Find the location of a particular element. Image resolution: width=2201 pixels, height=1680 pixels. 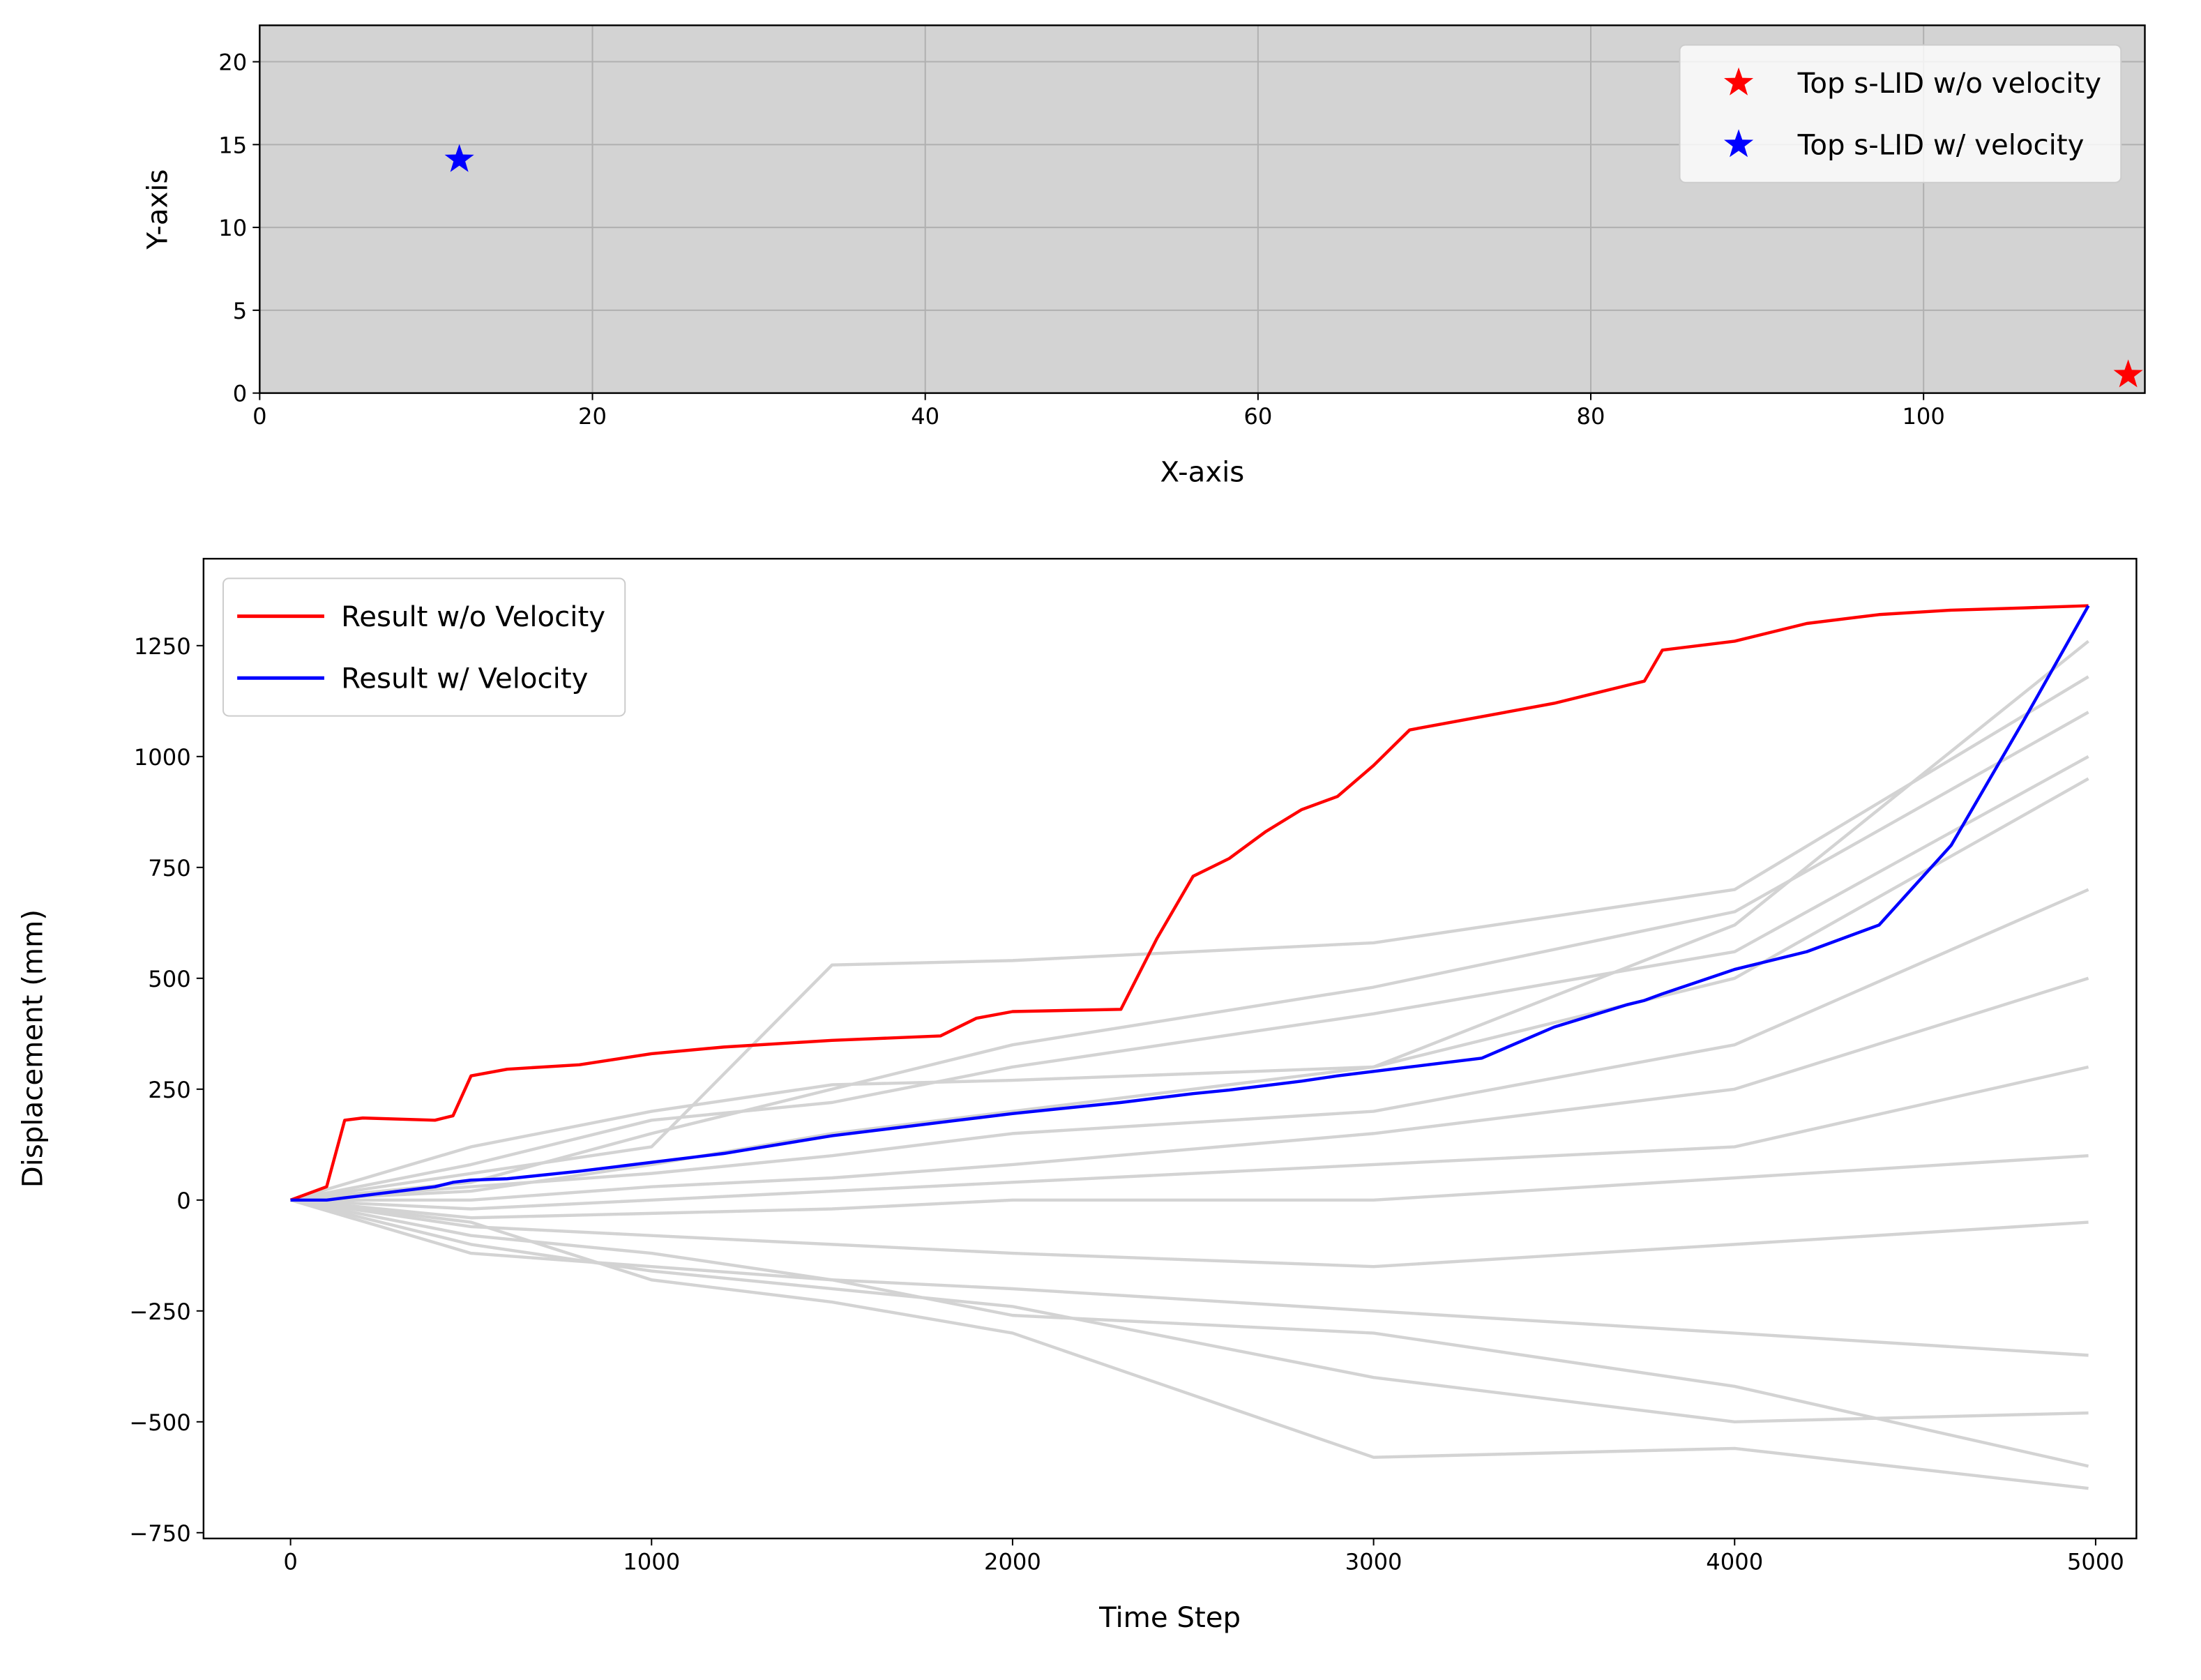

y-tick-label: 250 is located at coordinates (169, 1090).